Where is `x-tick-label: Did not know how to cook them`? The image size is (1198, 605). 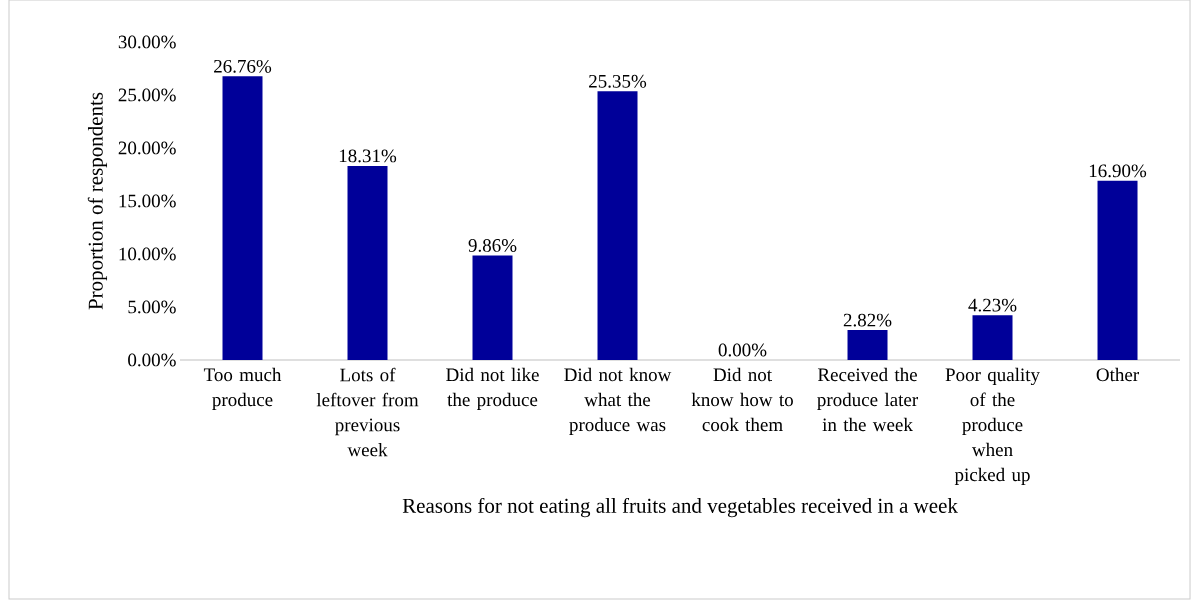
x-tick-label: Did not know how to cook them is located at coordinates (742, 399).